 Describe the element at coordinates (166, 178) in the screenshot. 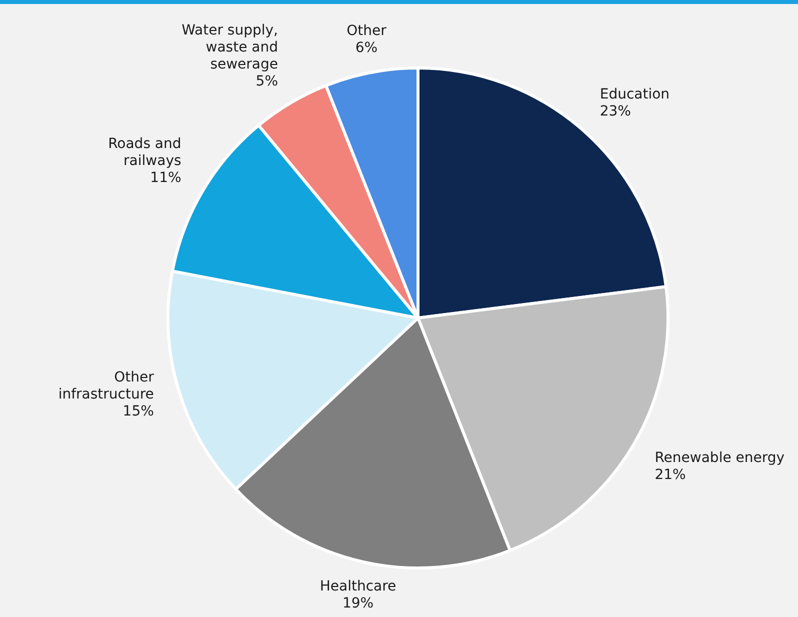

I see `data-label: 11%` at that location.